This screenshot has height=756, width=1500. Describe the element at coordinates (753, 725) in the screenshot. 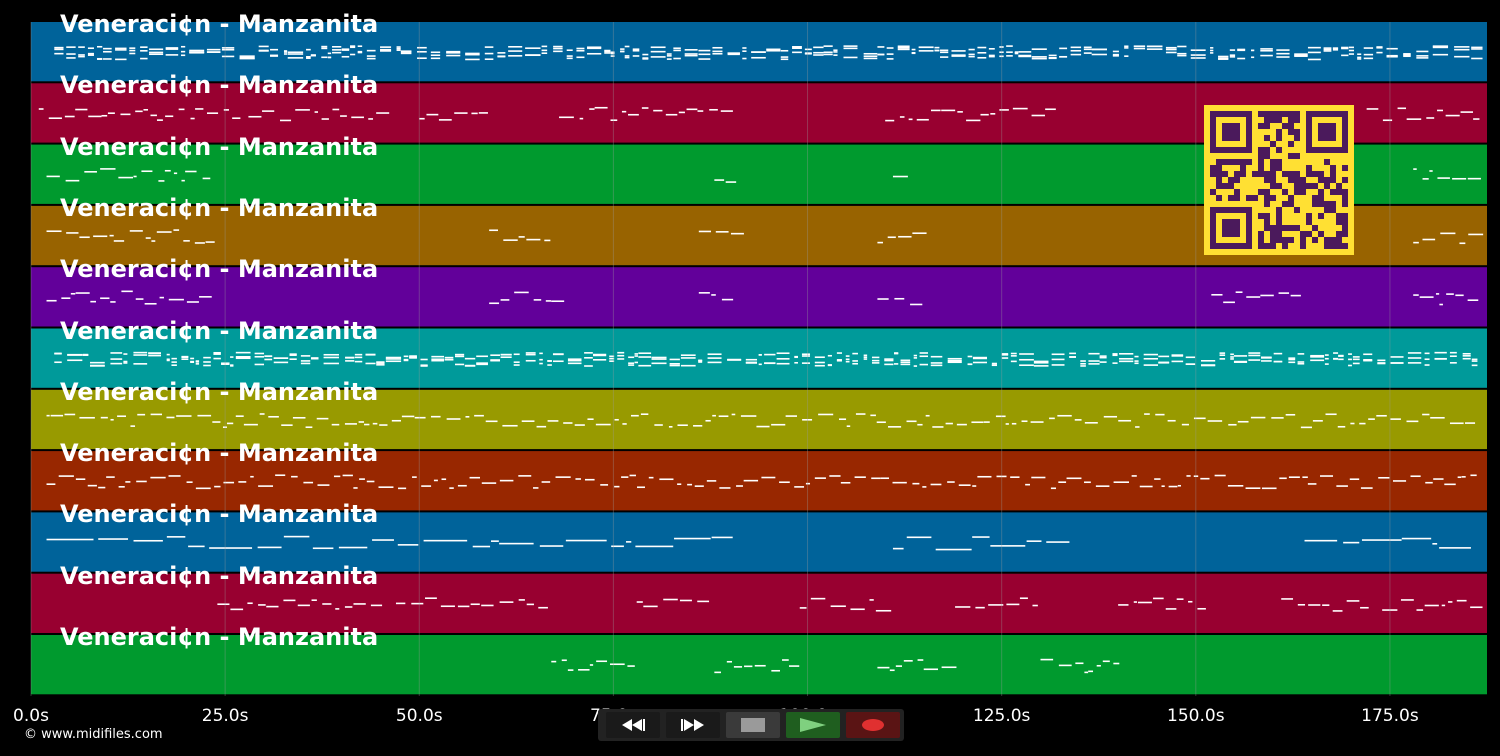

I see `stop-button` at that location.